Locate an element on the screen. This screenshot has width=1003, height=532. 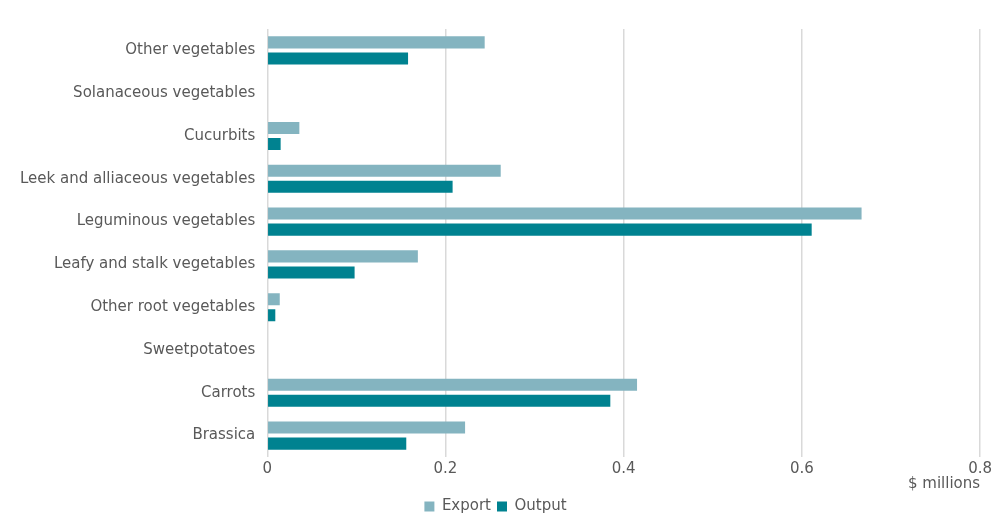
y-tick-label: Other vegetables is located at coordinates (190, 49).